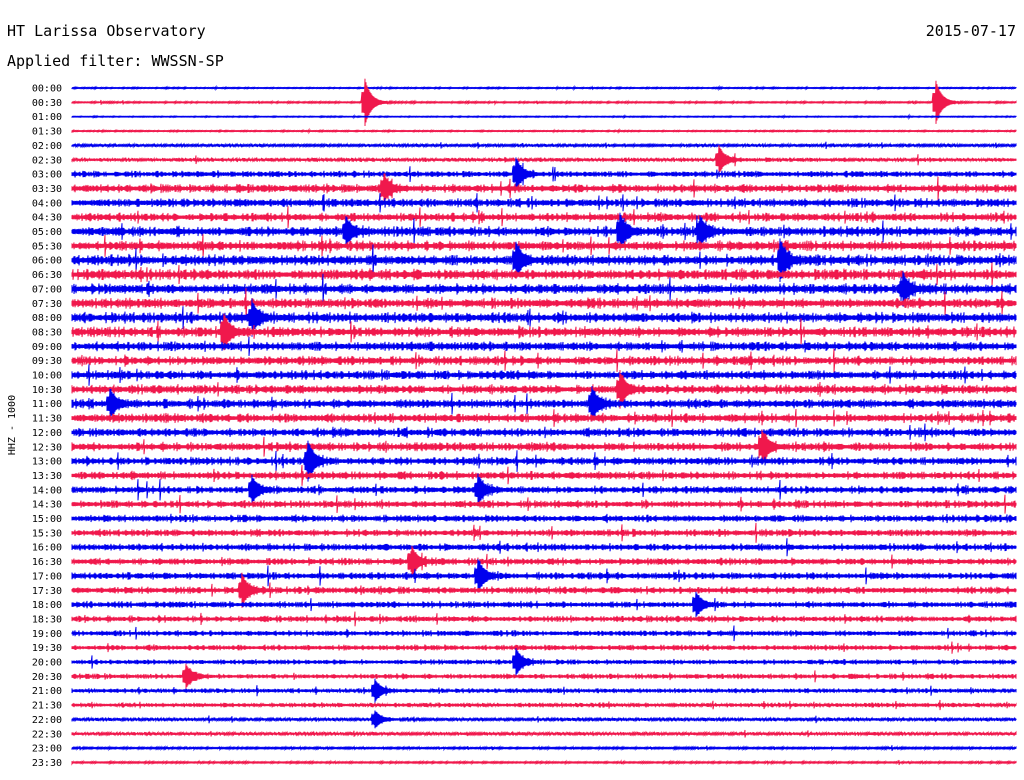  Describe the element at coordinates (47, 117) in the screenshot. I see `row-time-label: 01:00` at that location.